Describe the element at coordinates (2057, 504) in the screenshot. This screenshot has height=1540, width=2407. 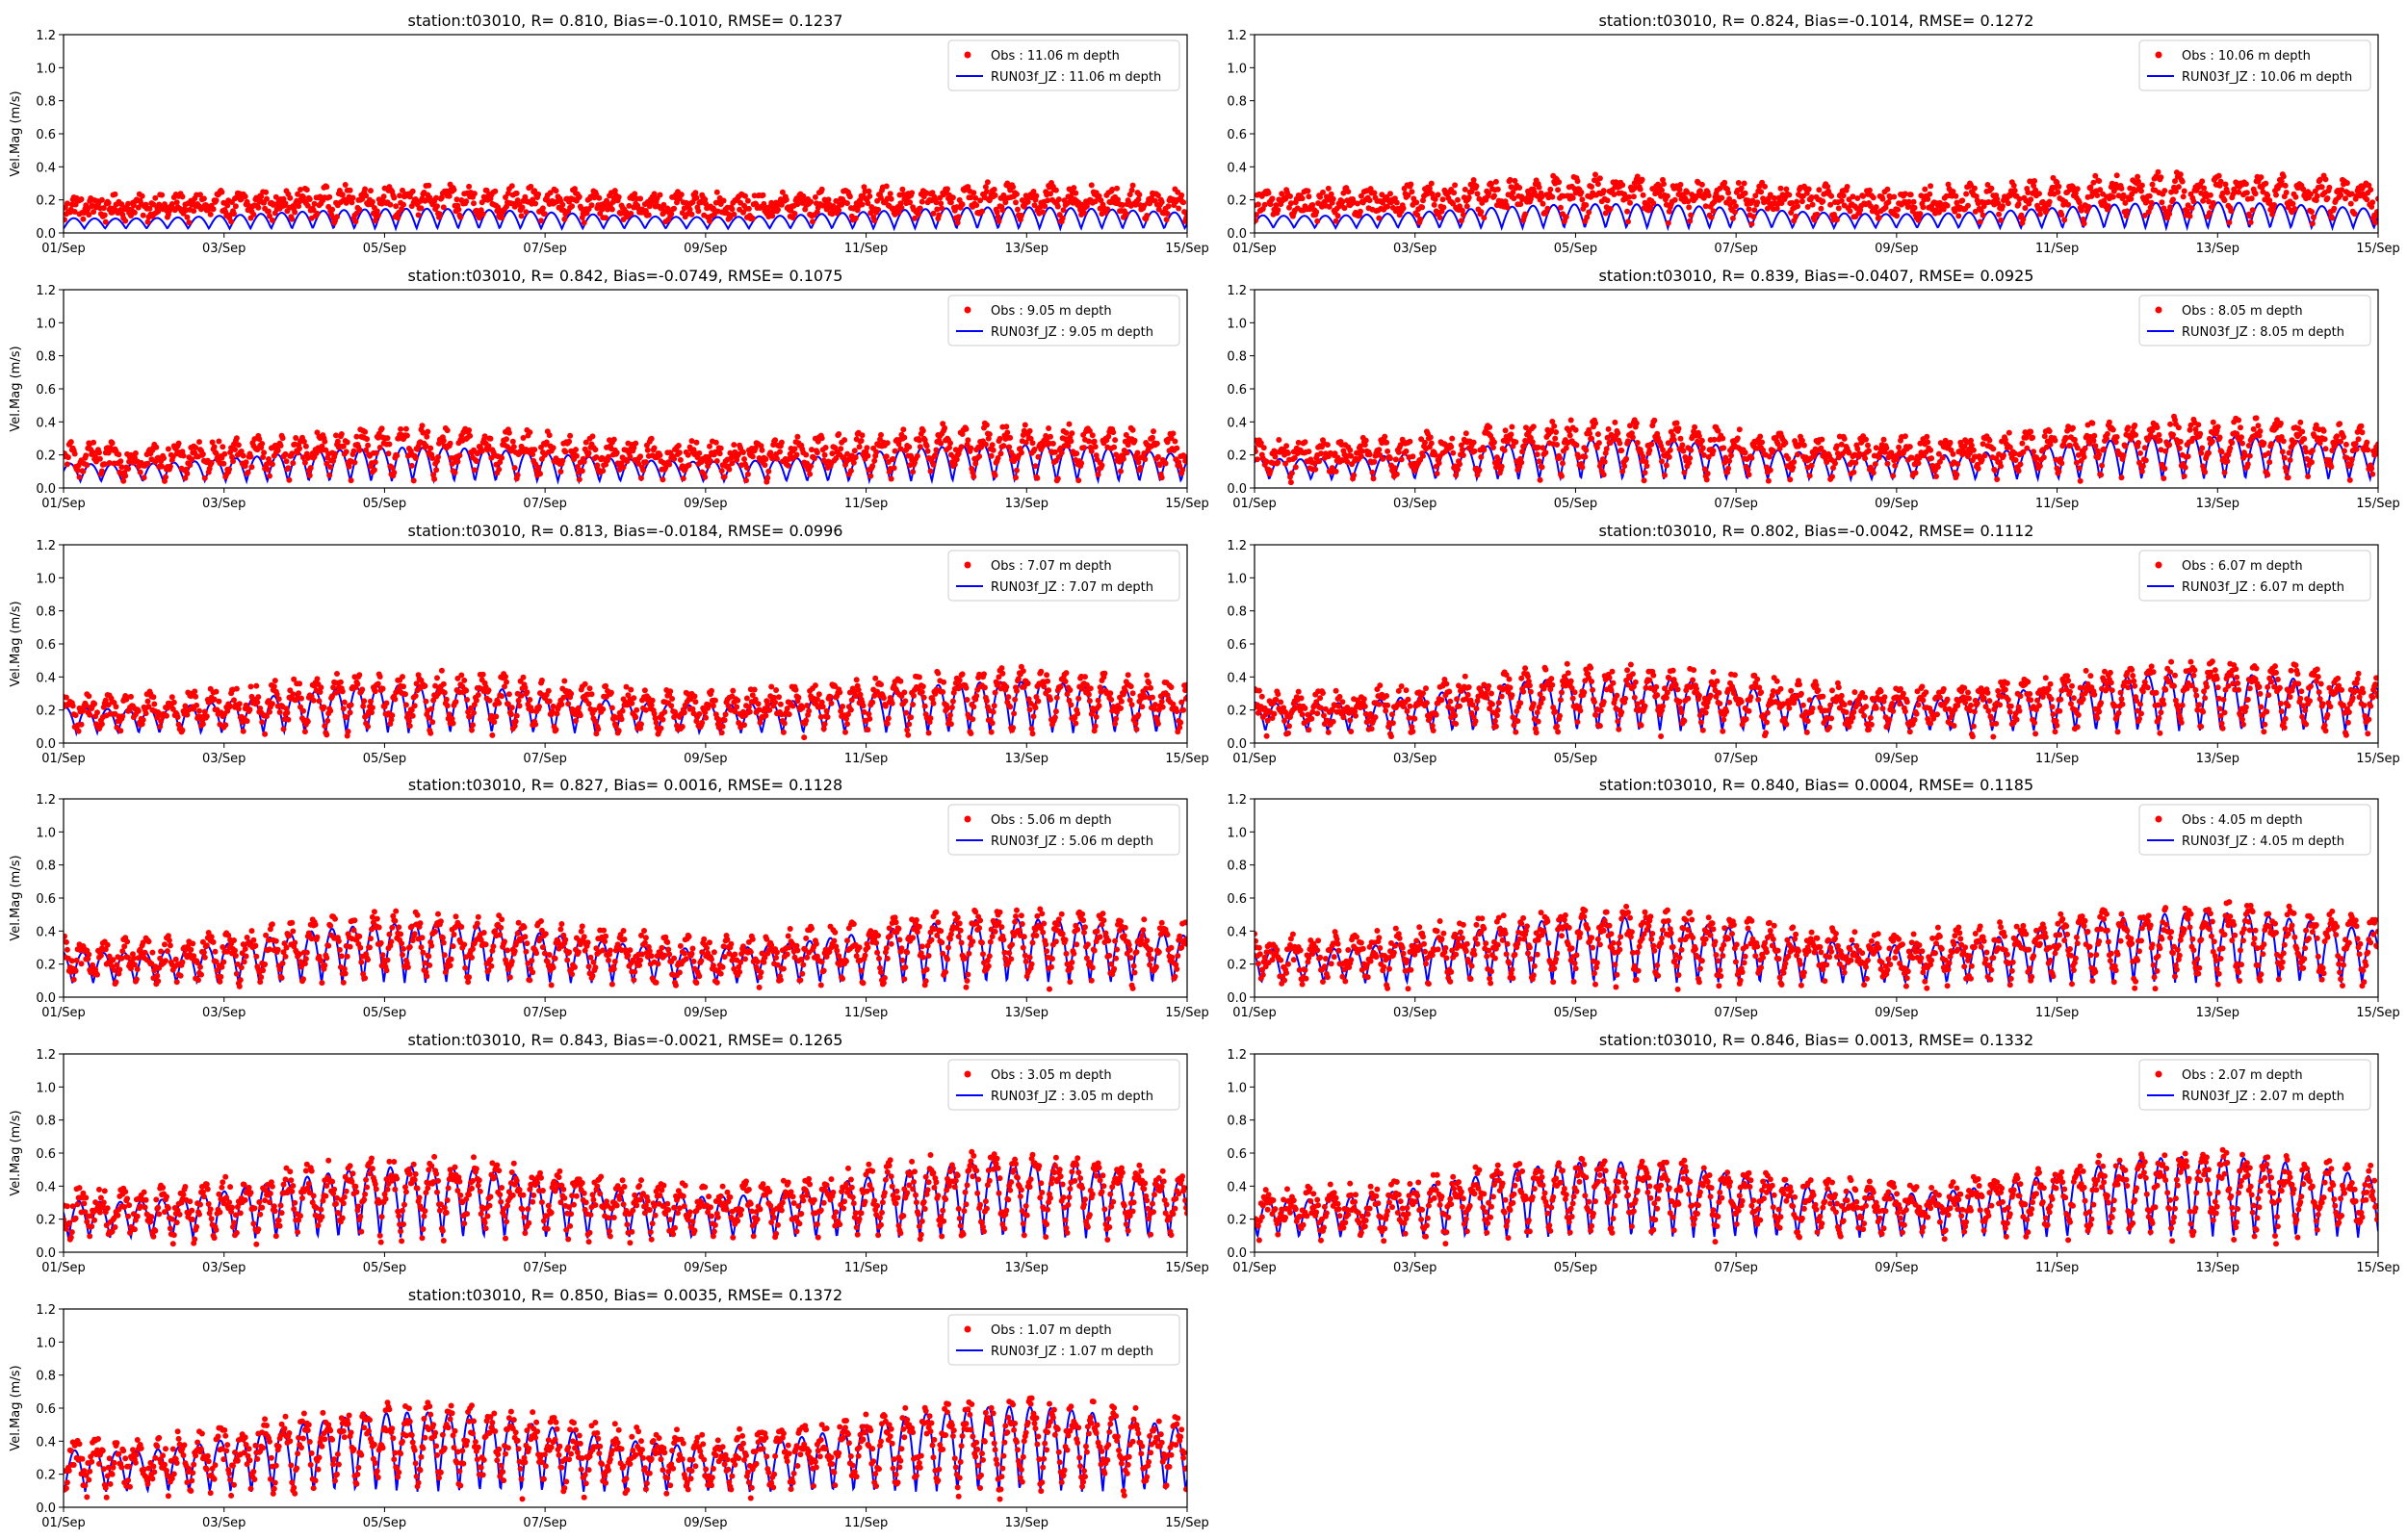
I see `x-tick-label: 11/Sep` at that location.